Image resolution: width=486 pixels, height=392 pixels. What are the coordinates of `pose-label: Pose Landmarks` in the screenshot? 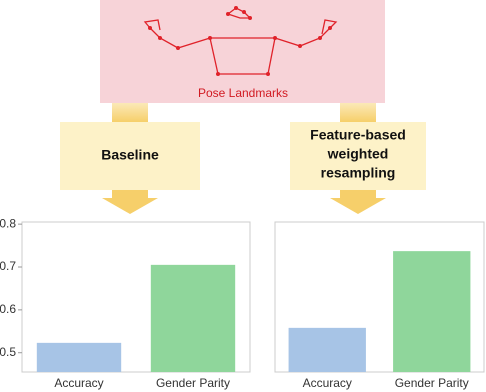 It's located at (243, 93).